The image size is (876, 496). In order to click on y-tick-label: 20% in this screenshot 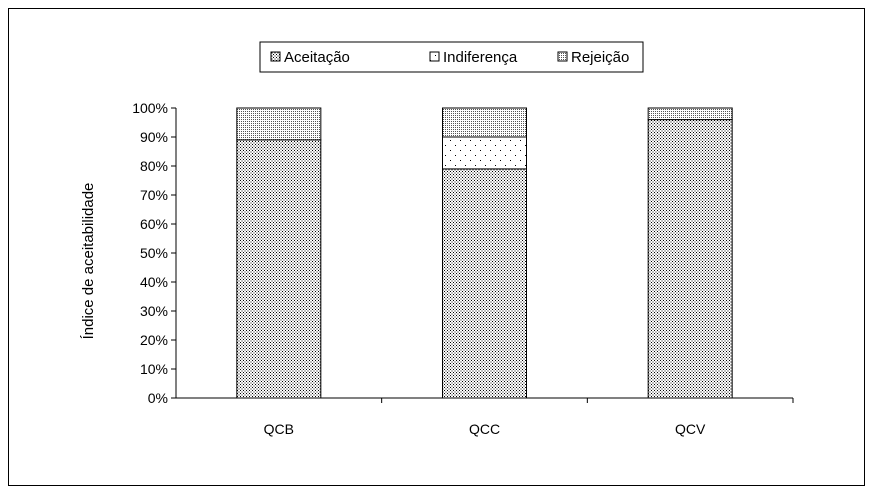, I will do `click(154, 340)`.